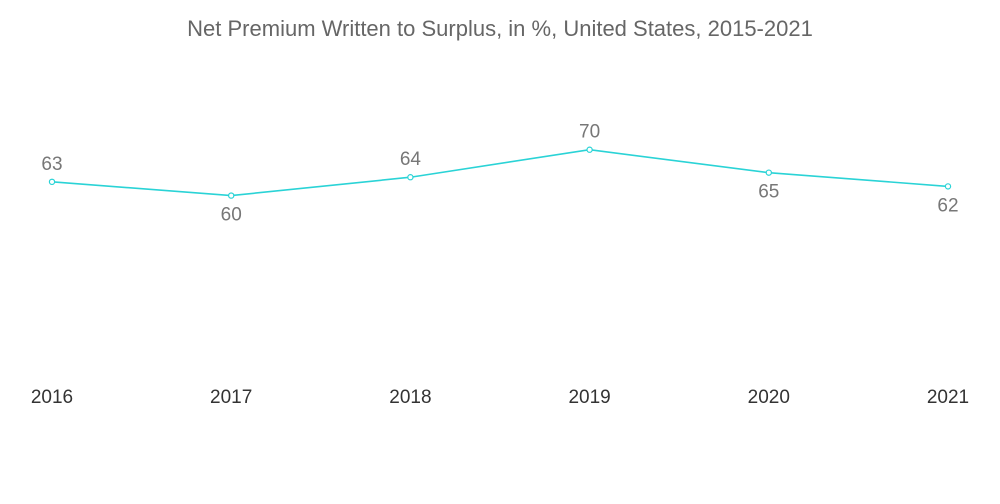 The image size is (1000, 504). I want to click on x-tick-label: 2020, so click(769, 397).